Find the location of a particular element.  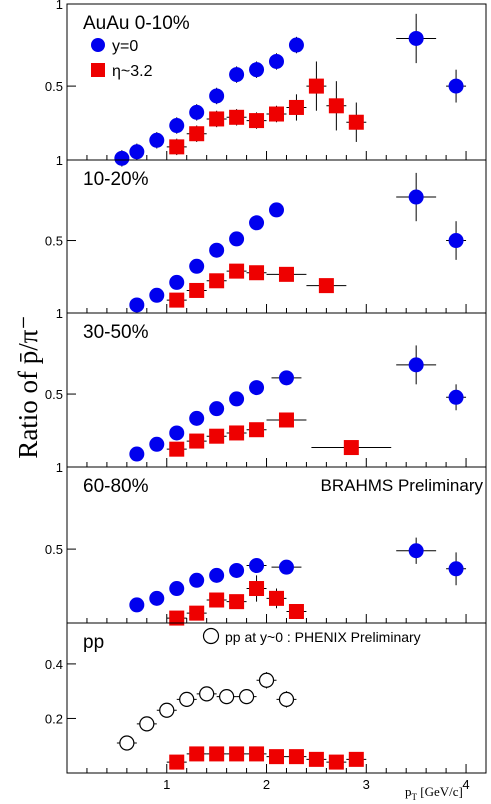

panel-label: 10-20% is located at coordinates (116, 179).